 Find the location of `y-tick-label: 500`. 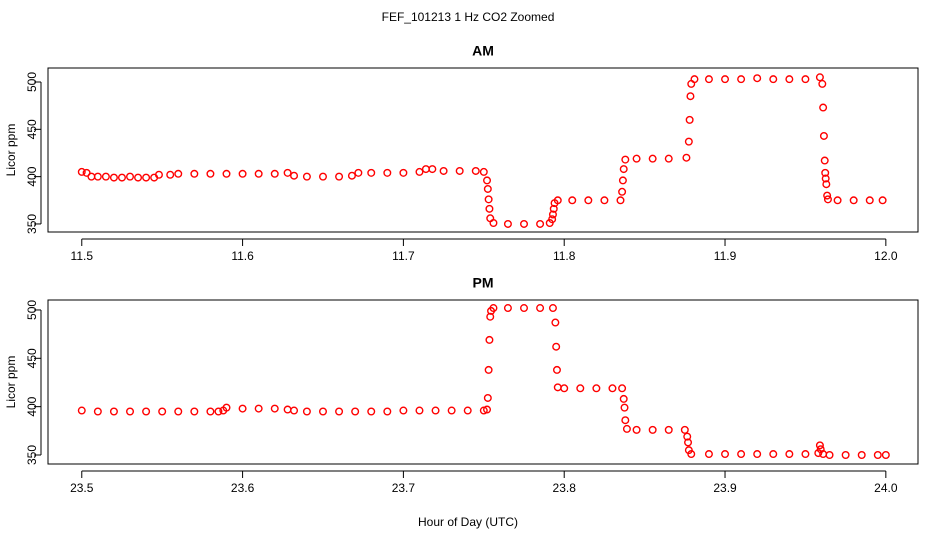

y-tick-label: 500 is located at coordinates (32, 82).